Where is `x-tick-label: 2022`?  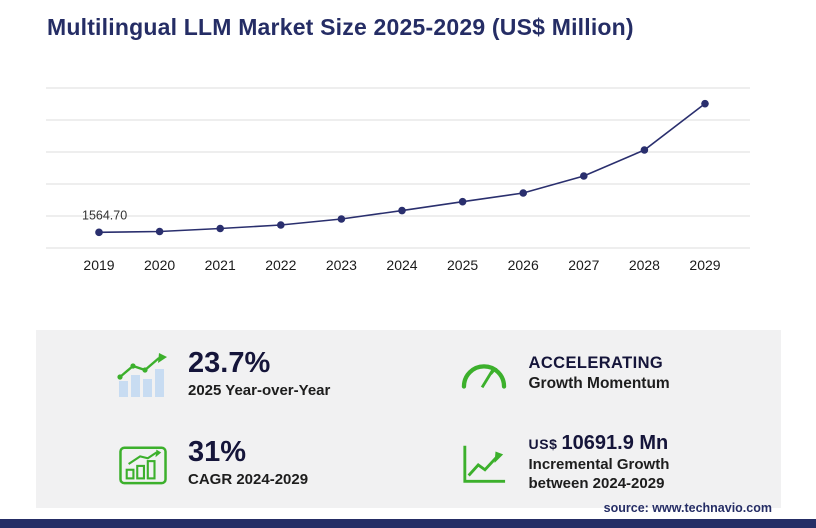
x-tick-label: 2022 is located at coordinates (280, 265).